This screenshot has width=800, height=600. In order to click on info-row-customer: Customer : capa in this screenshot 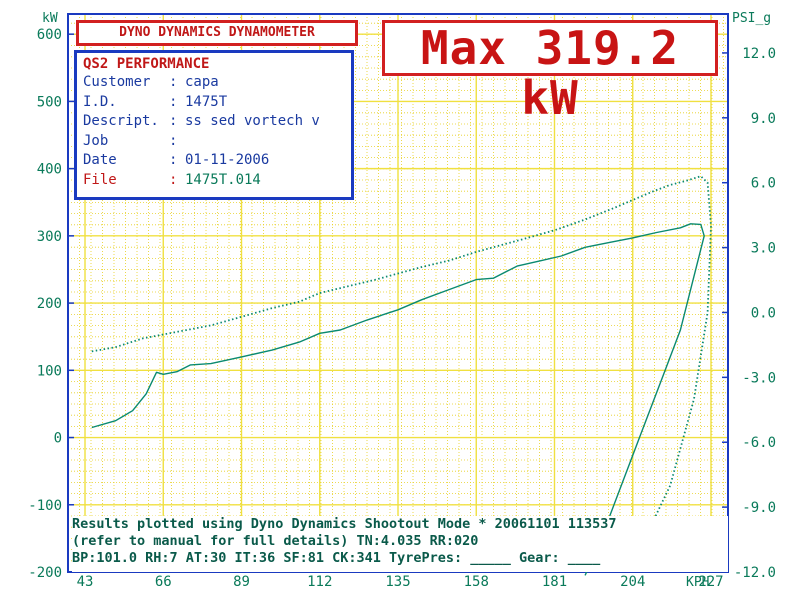, I will do `click(214, 83)`.